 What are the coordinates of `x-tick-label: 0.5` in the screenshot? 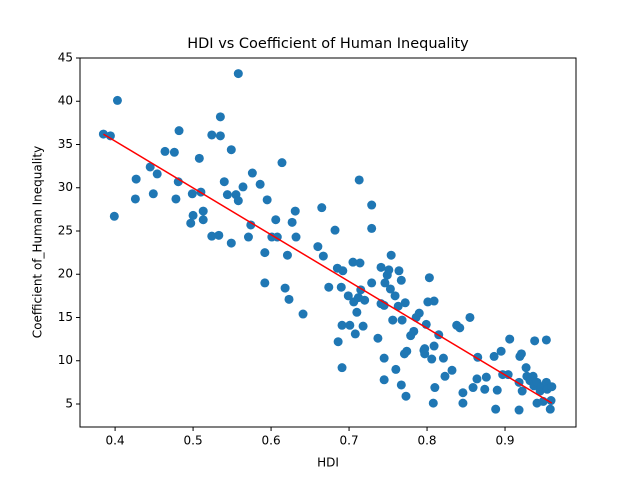 It's located at (193, 441).